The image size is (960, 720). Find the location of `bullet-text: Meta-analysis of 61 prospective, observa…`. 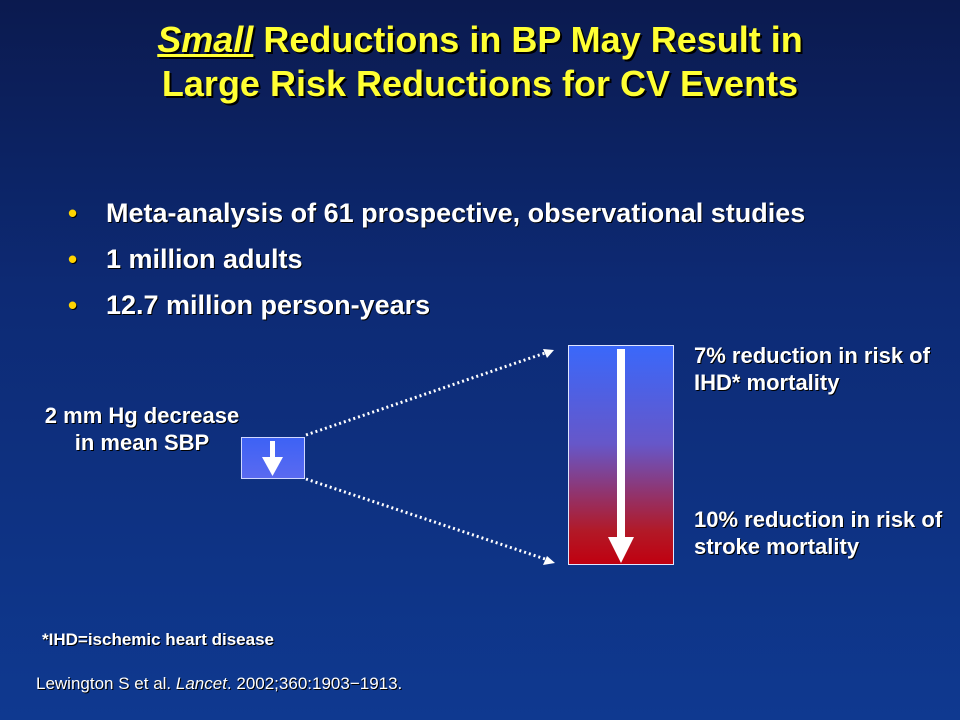

bullet-text: Meta-analysis of 61 prospective, observa… is located at coordinates (456, 213).